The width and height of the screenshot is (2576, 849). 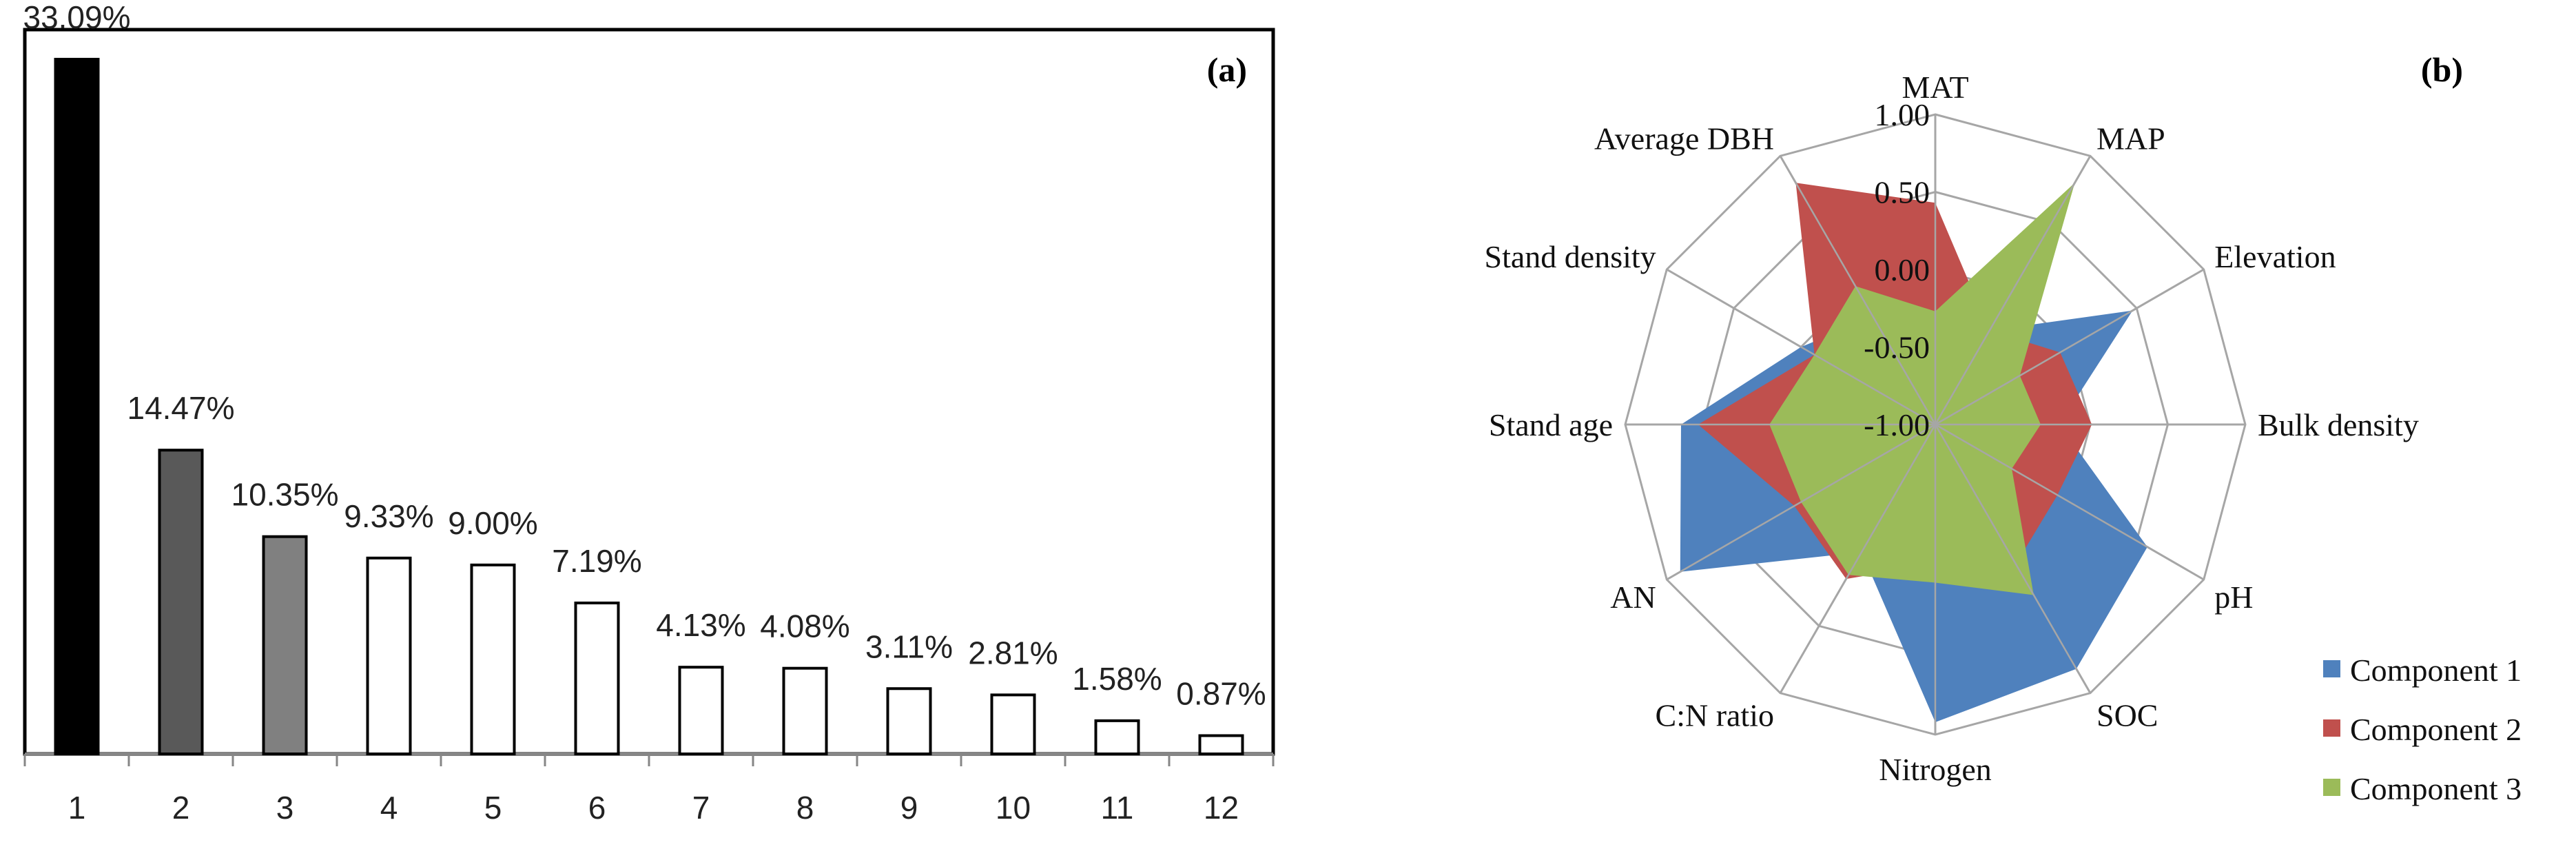 I want to click on x-tick-label-9: 9, so click(x=909, y=808).